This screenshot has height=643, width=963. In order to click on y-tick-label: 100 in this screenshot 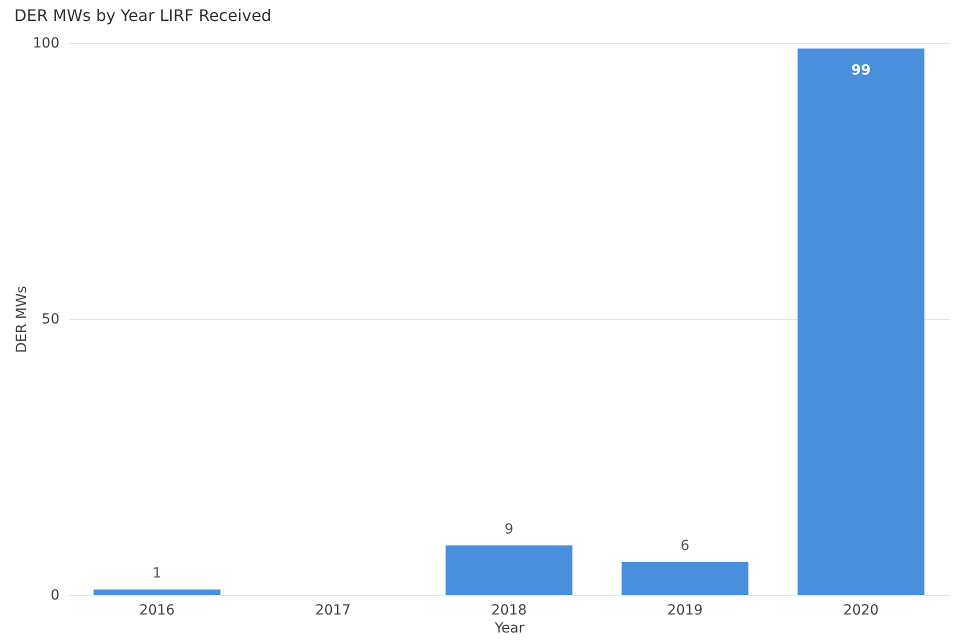, I will do `click(46, 44)`.